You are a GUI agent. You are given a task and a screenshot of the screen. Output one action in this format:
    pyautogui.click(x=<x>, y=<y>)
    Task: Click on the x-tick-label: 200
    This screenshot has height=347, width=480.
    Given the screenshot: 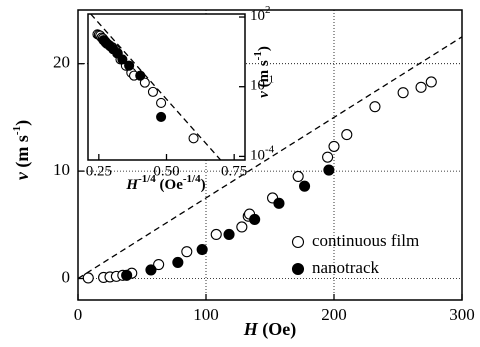 What is the action you would take?
    pyautogui.click(x=334, y=314)
    